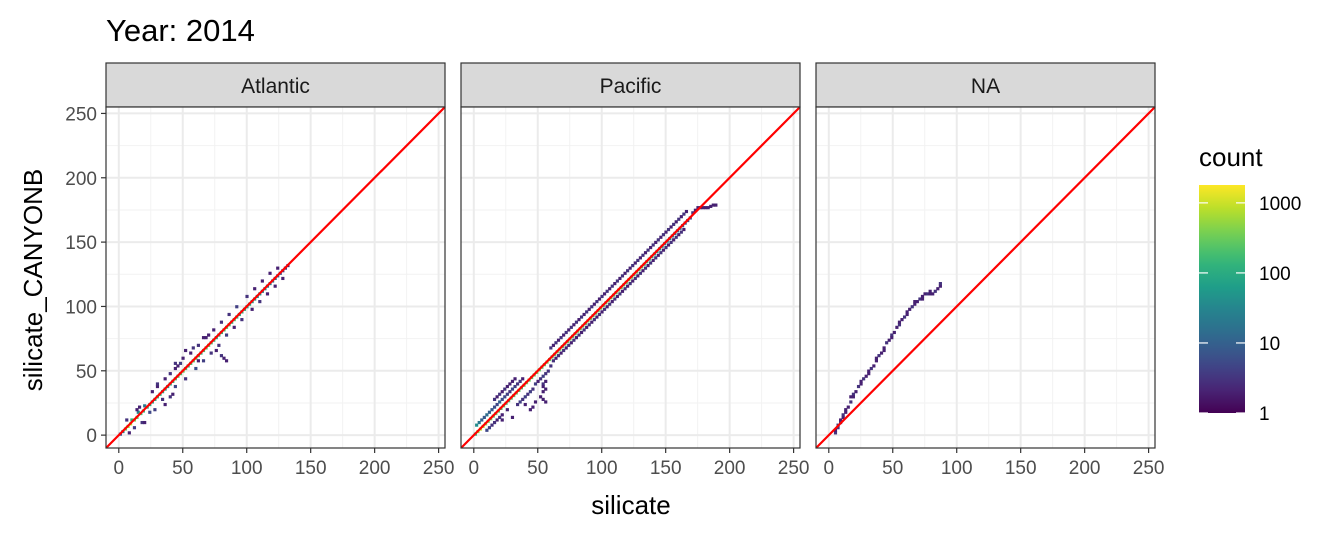 The width and height of the screenshot is (1344, 537). What do you see at coordinates (1250, 283) in the screenshot?
I see `legend: count 1 10 100 1000` at bounding box center [1250, 283].